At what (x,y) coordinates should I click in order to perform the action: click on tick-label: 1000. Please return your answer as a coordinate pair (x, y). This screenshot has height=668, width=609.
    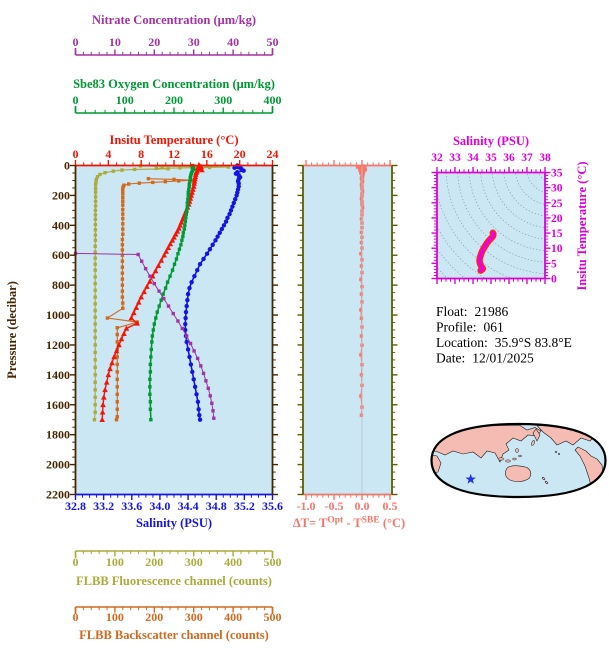
    Looking at the image, I should click on (58, 315).